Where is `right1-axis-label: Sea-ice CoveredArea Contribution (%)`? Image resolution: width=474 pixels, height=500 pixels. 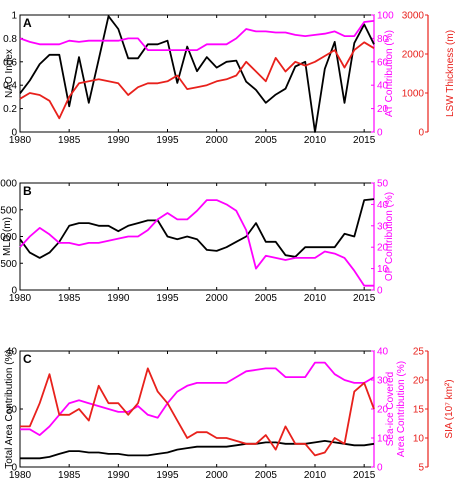
right1-axis-label: Sea-ice CoveredArea Contribution (%) is located at coordinates (396, 409).